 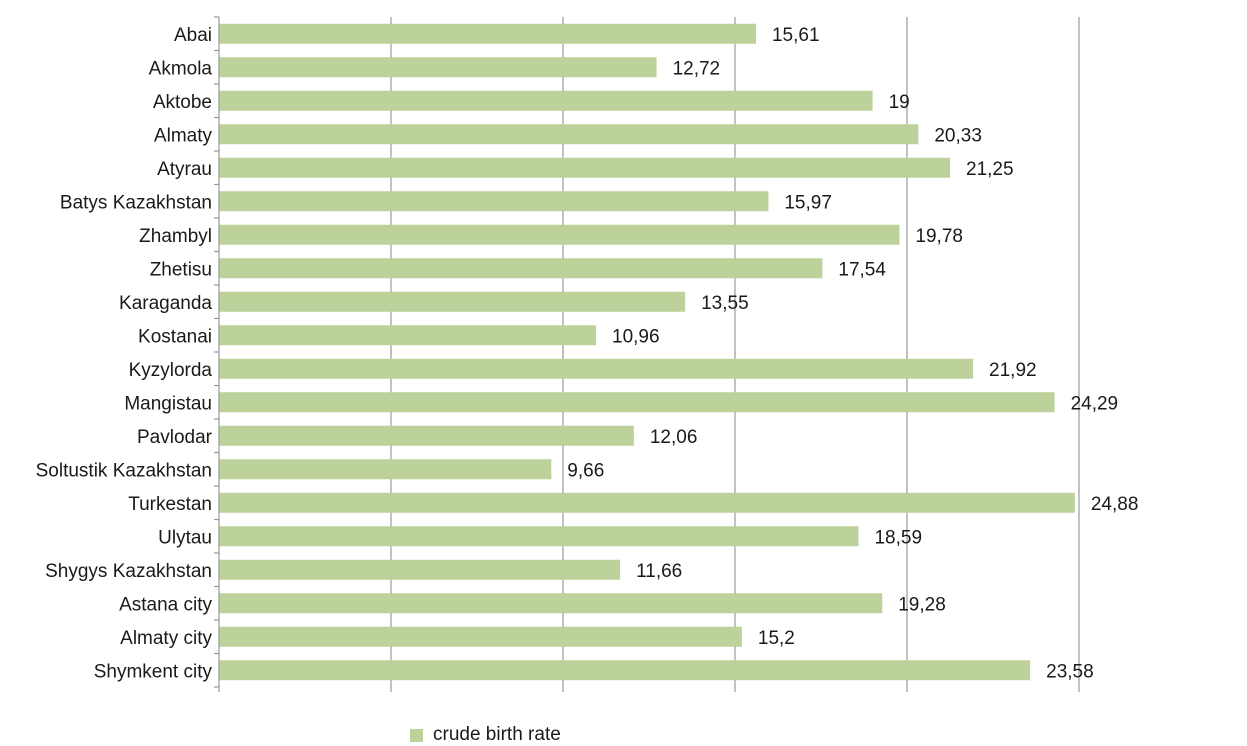 I want to click on category-label: Almaty city, so click(x=166, y=638).